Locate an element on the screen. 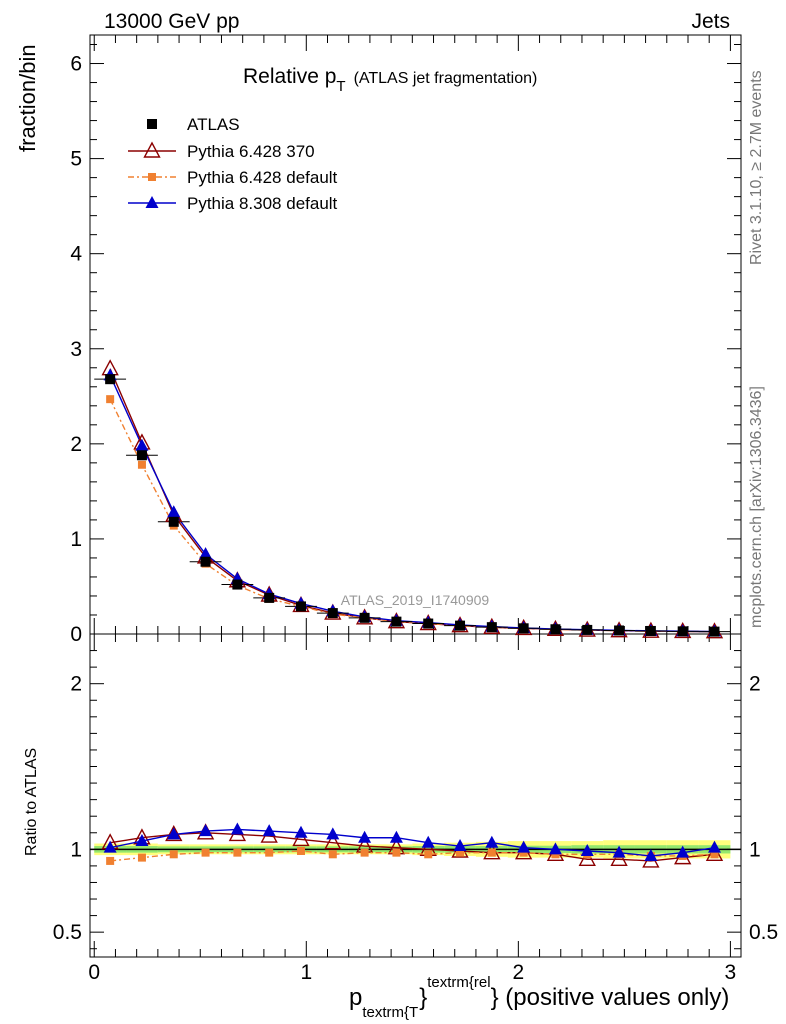 This screenshot has width=786, height=1024. x-tick-label: 3 is located at coordinates (731, 972).